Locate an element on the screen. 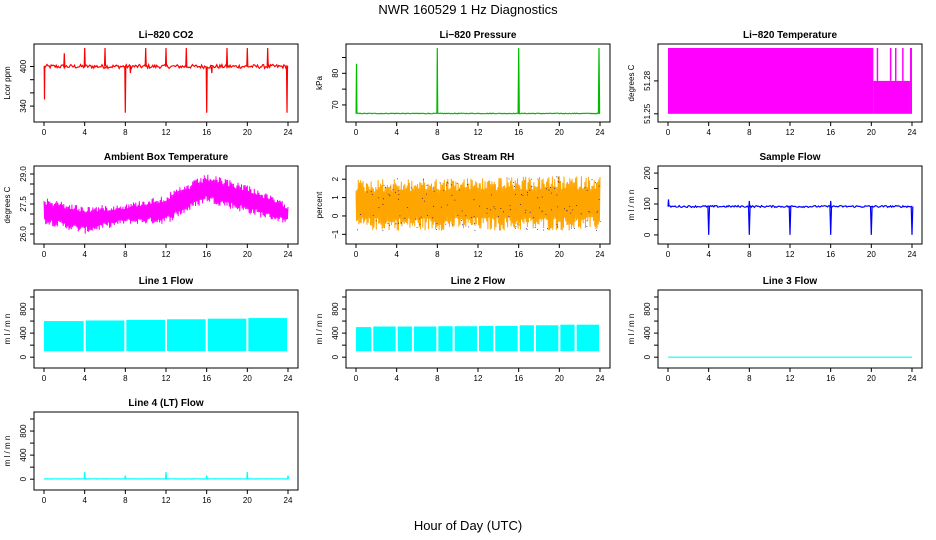  y-axis-label: percent is located at coordinates (319, 204).